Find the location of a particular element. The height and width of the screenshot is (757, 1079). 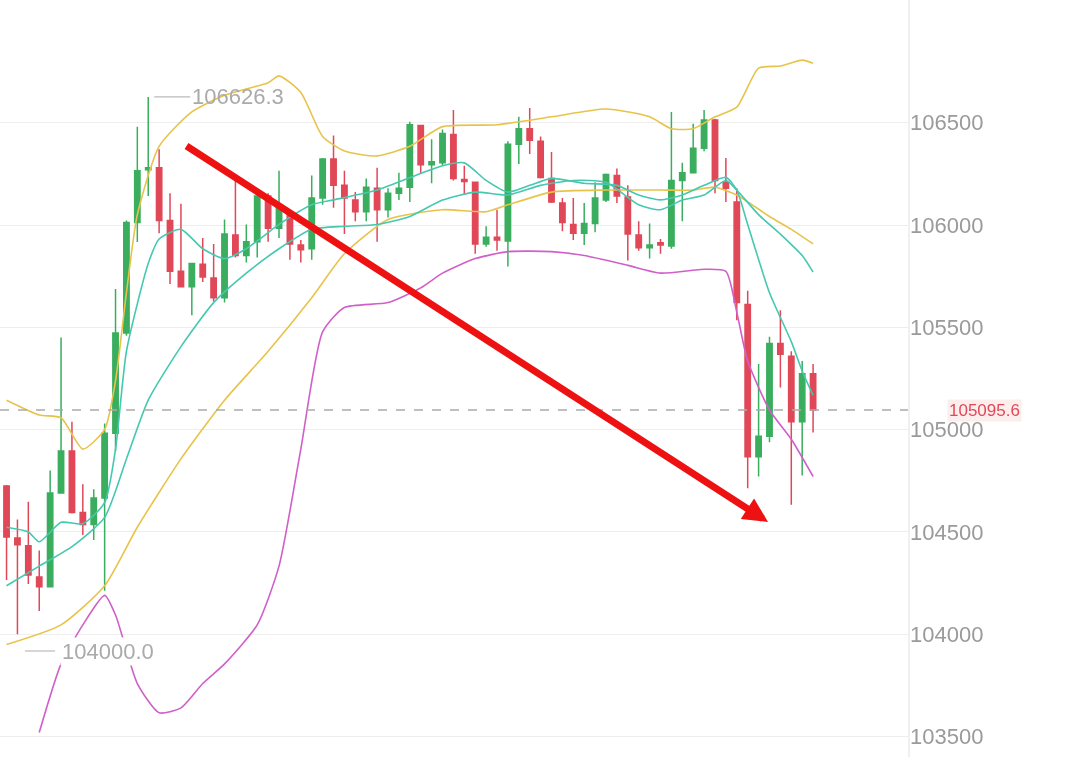

y-tick-label: 106500 is located at coordinates (947, 123).